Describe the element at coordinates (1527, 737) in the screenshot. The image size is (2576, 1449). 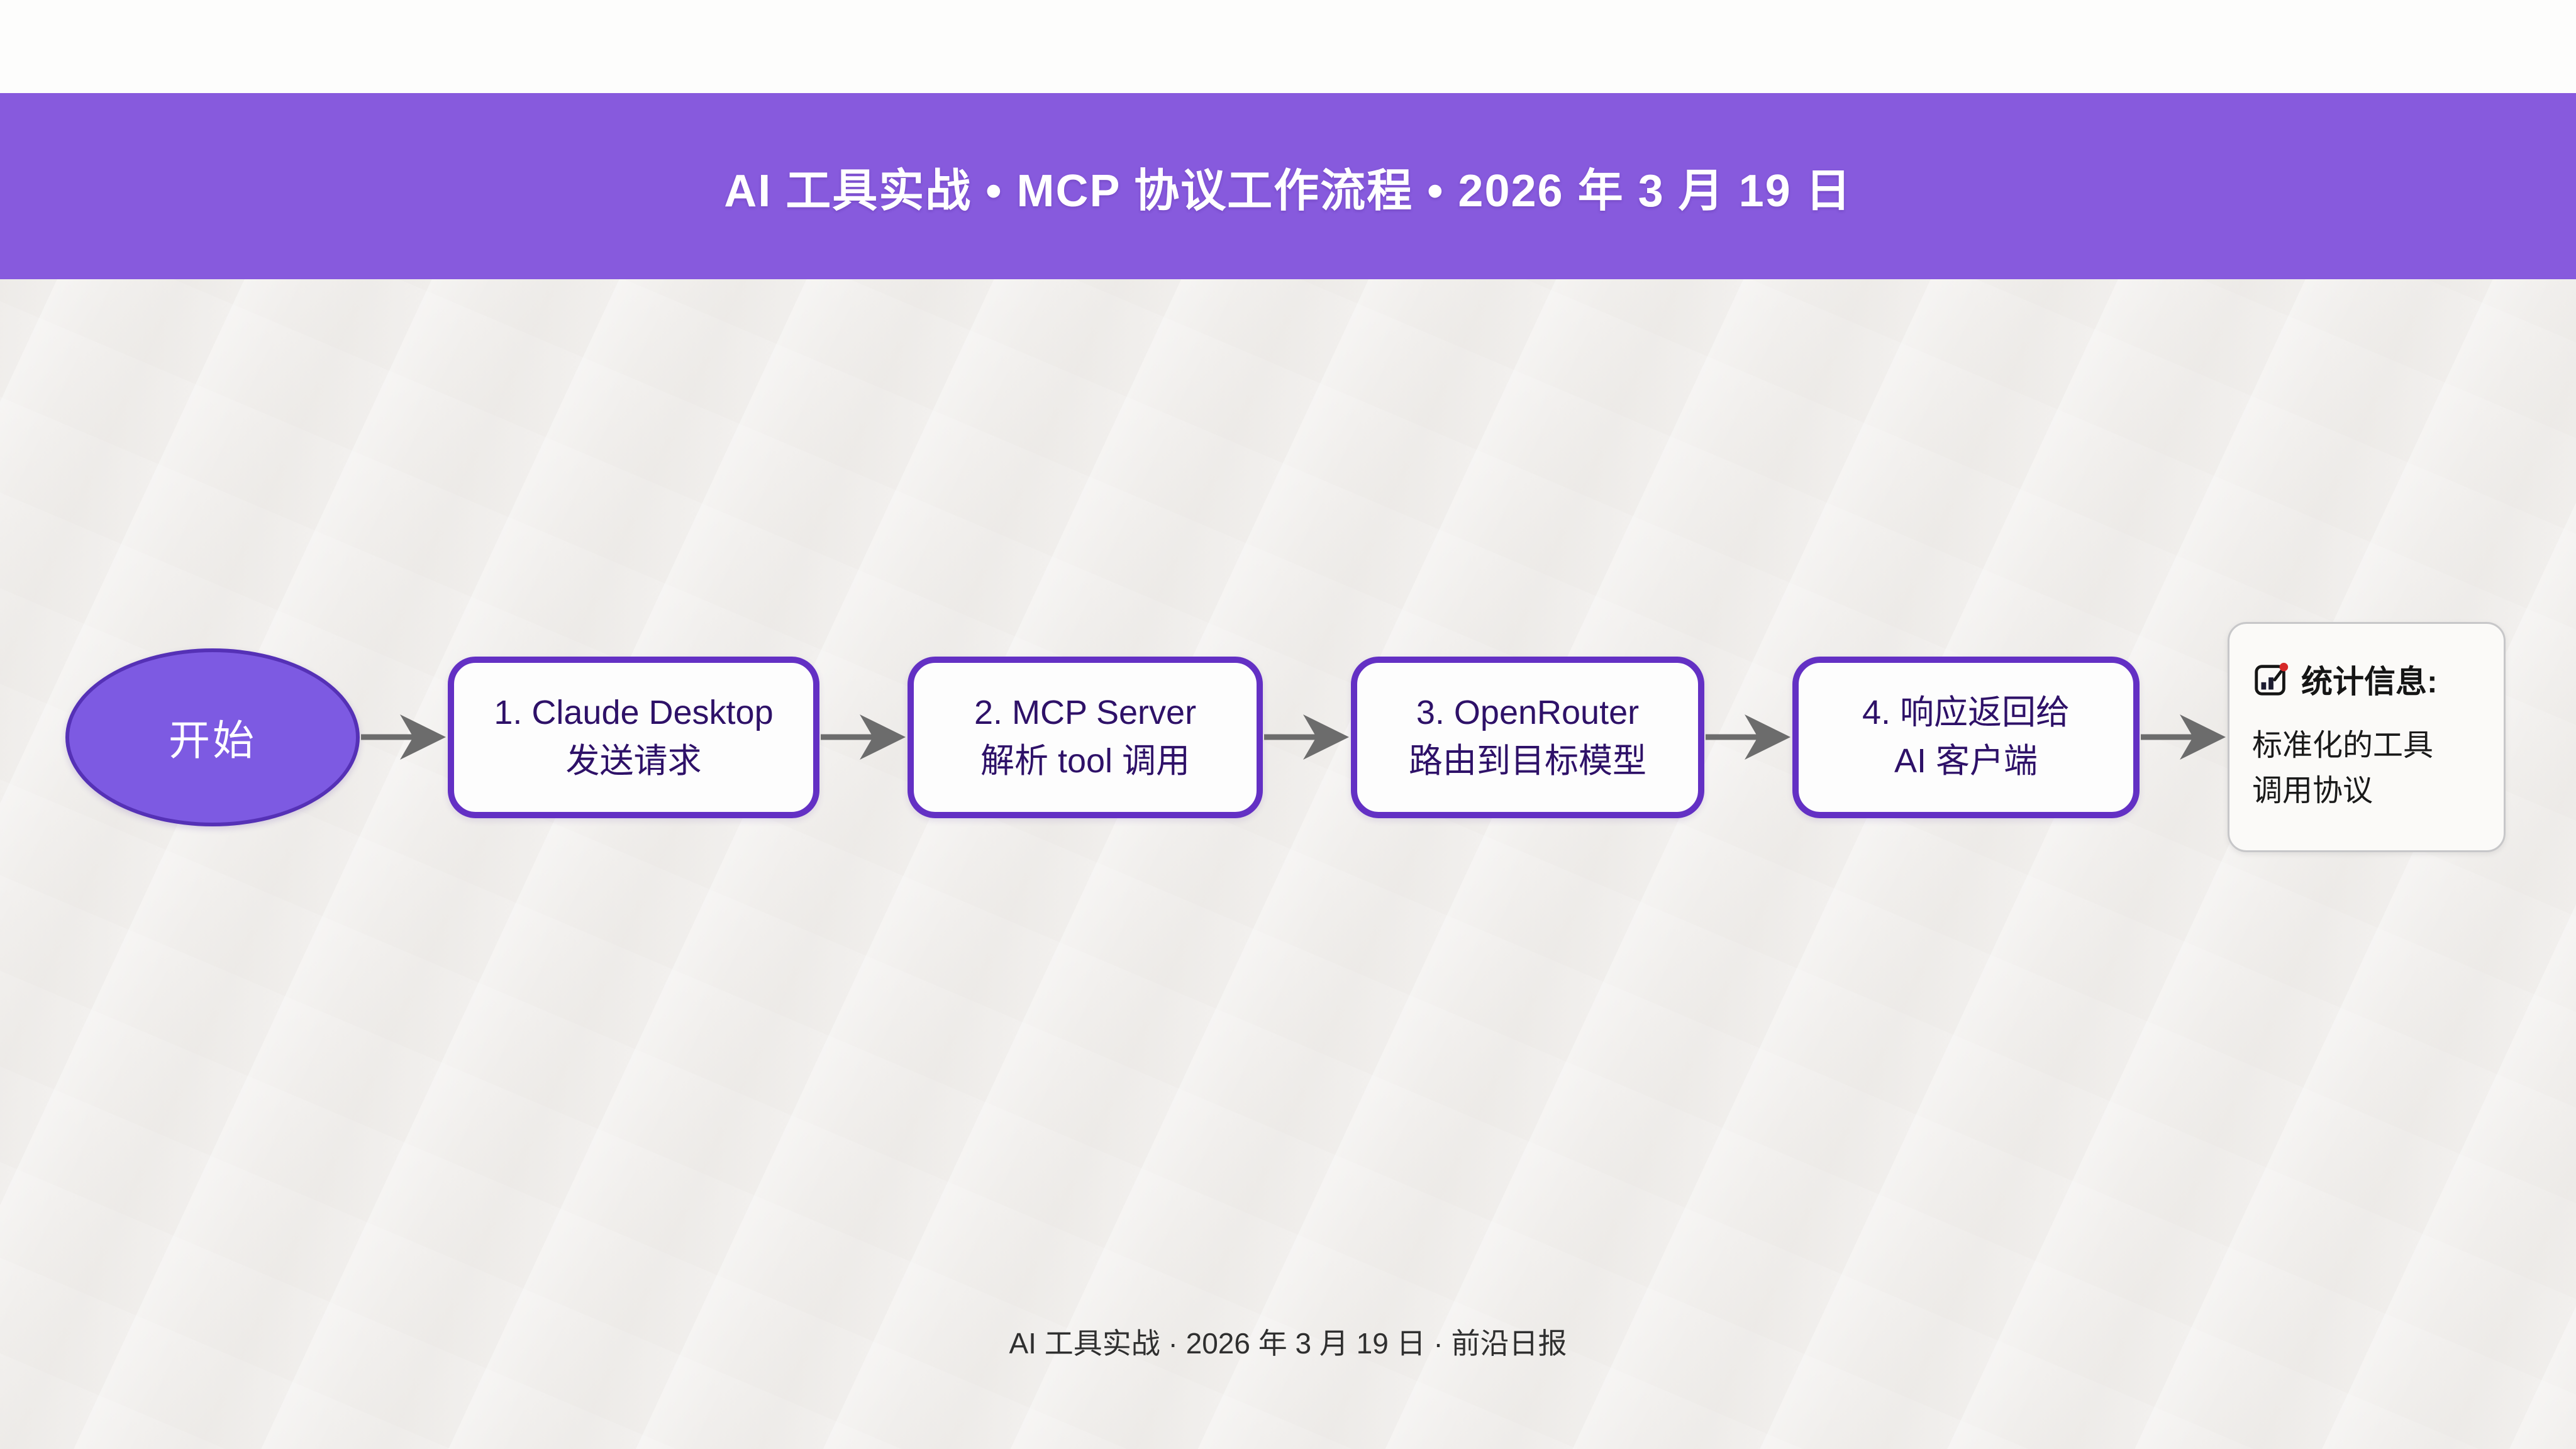
I see `flow-step-3: 3. OpenRouter 路由到目标模型` at that location.